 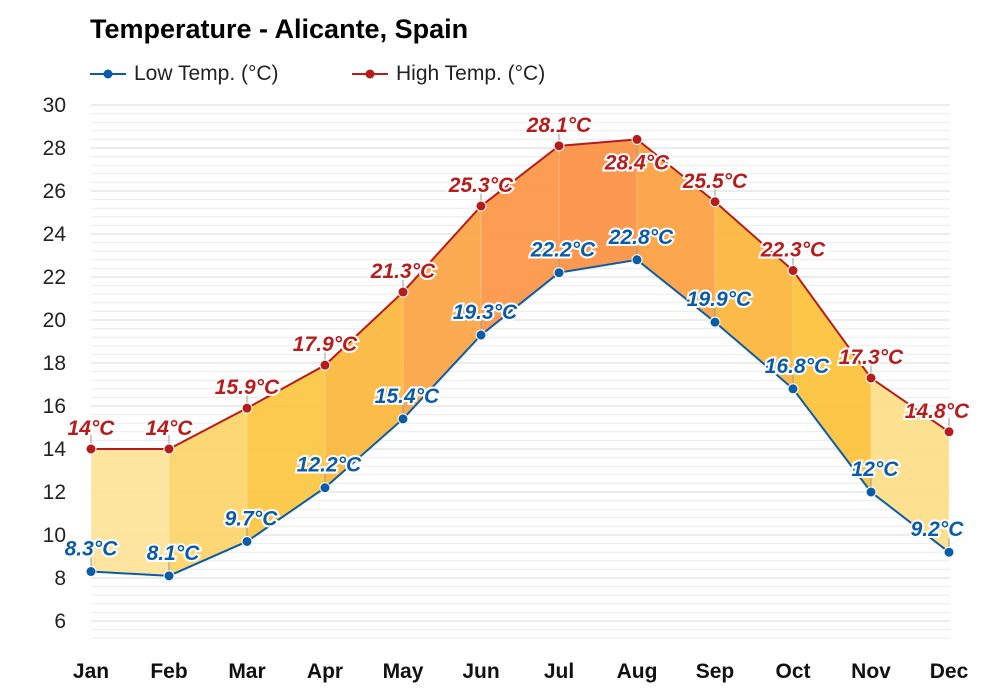 I want to click on x-tick-label: May, so click(x=403, y=671).